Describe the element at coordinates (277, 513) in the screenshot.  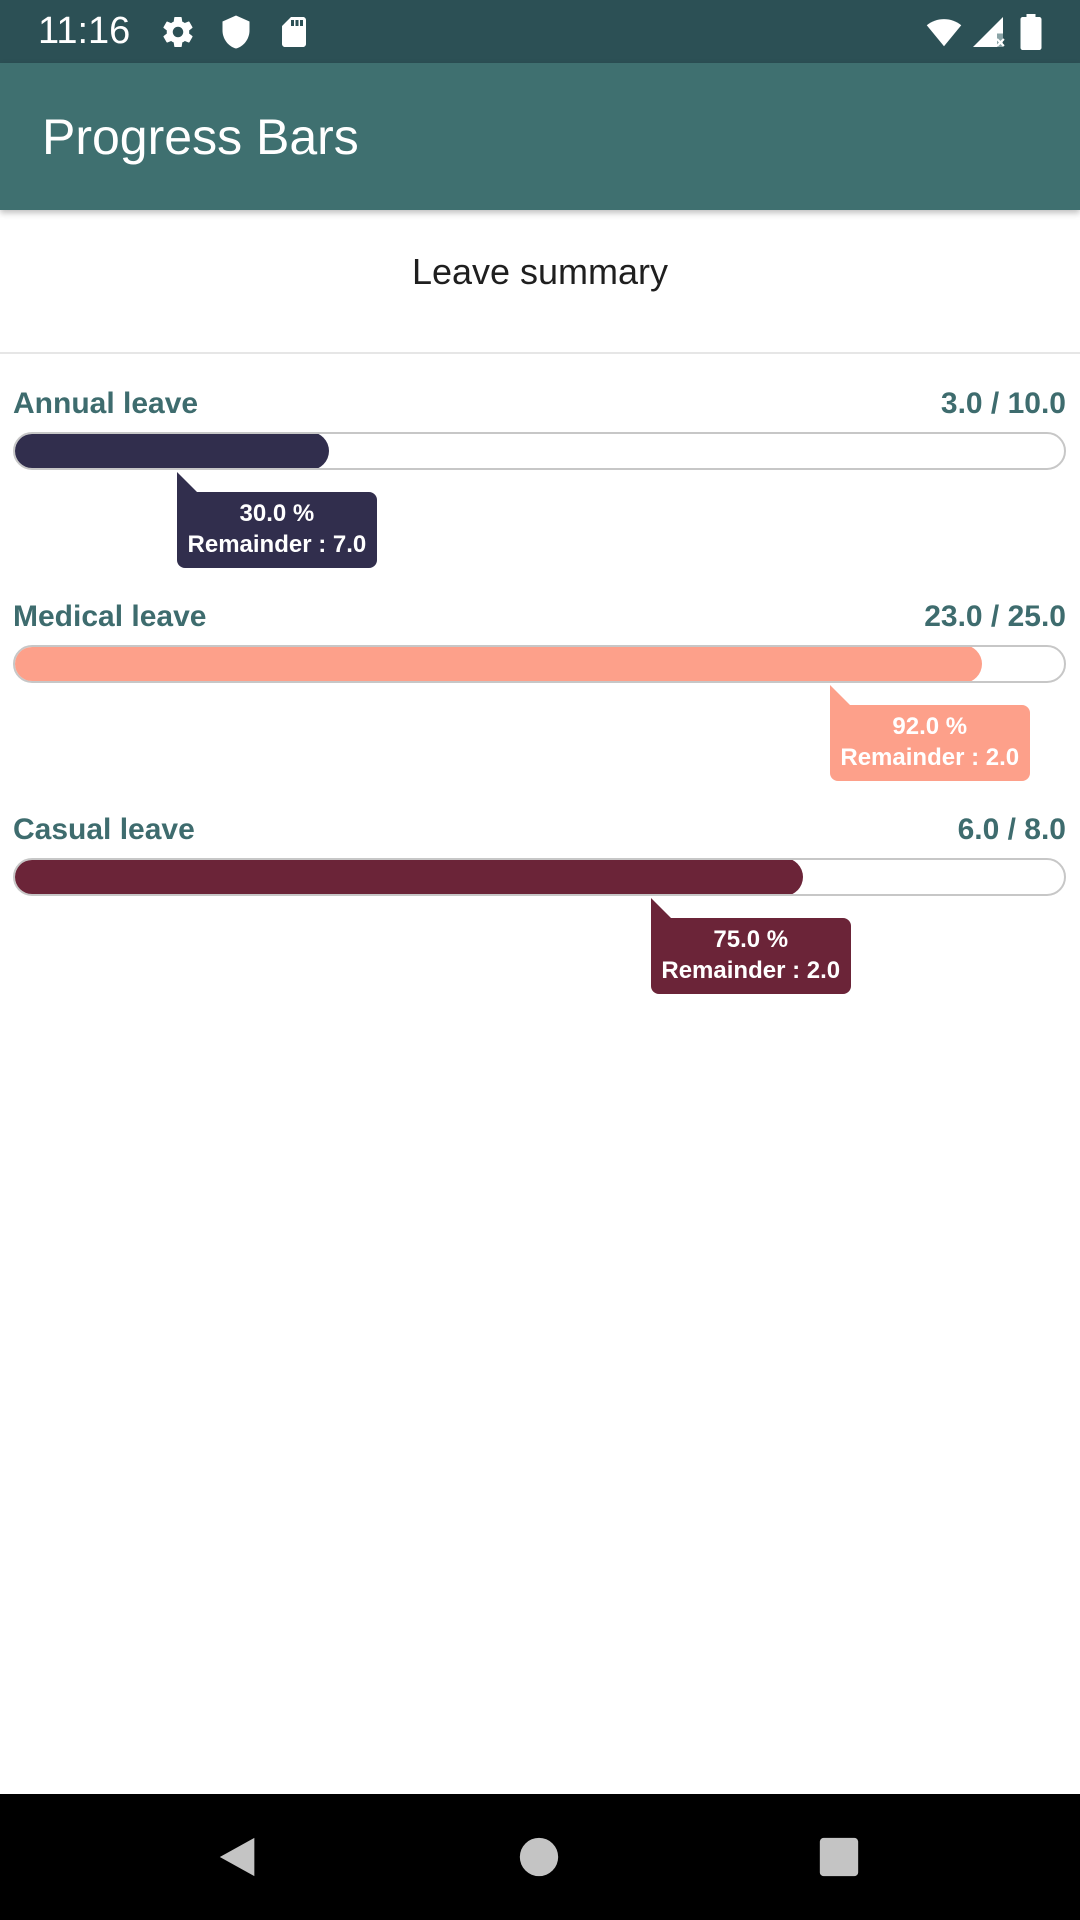
I see `percent-text: 30.0 %` at that location.